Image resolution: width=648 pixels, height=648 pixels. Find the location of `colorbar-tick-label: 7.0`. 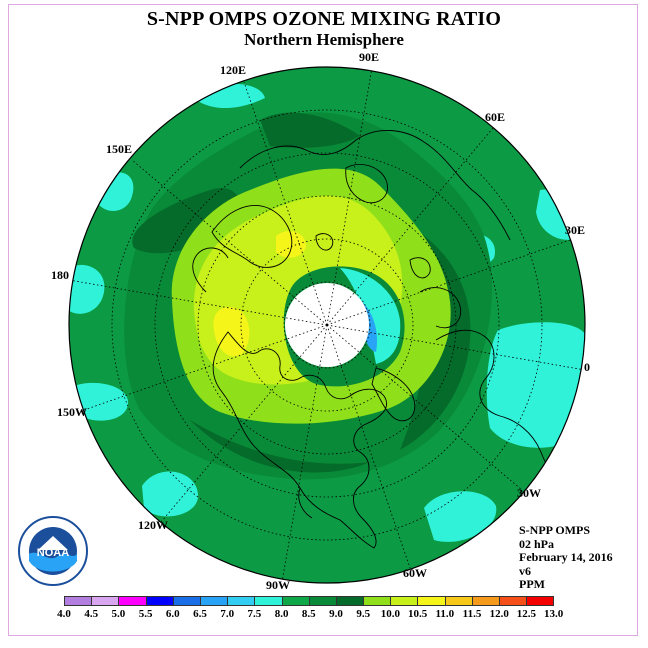

colorbar-tick-label: 7.0 is located at coordinates (227, 614).